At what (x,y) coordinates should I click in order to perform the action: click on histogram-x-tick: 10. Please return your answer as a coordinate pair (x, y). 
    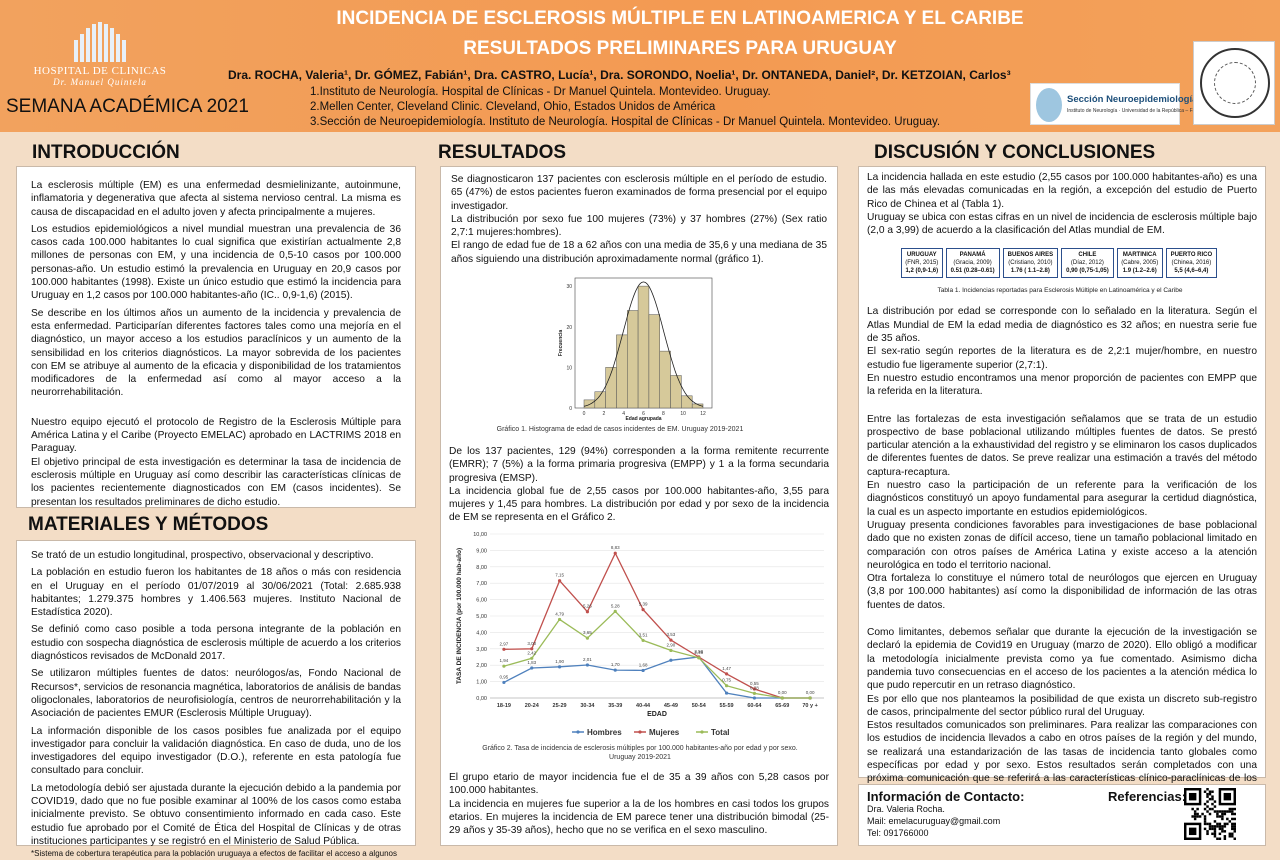
    Looking at the image, I should click on (683, 414).